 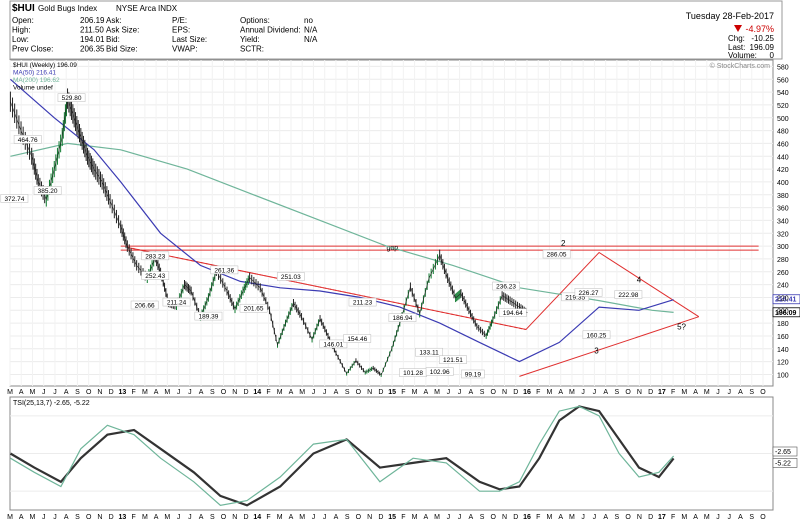 I want to click on price-annotation: 206.66, so click(x=145, y=306).